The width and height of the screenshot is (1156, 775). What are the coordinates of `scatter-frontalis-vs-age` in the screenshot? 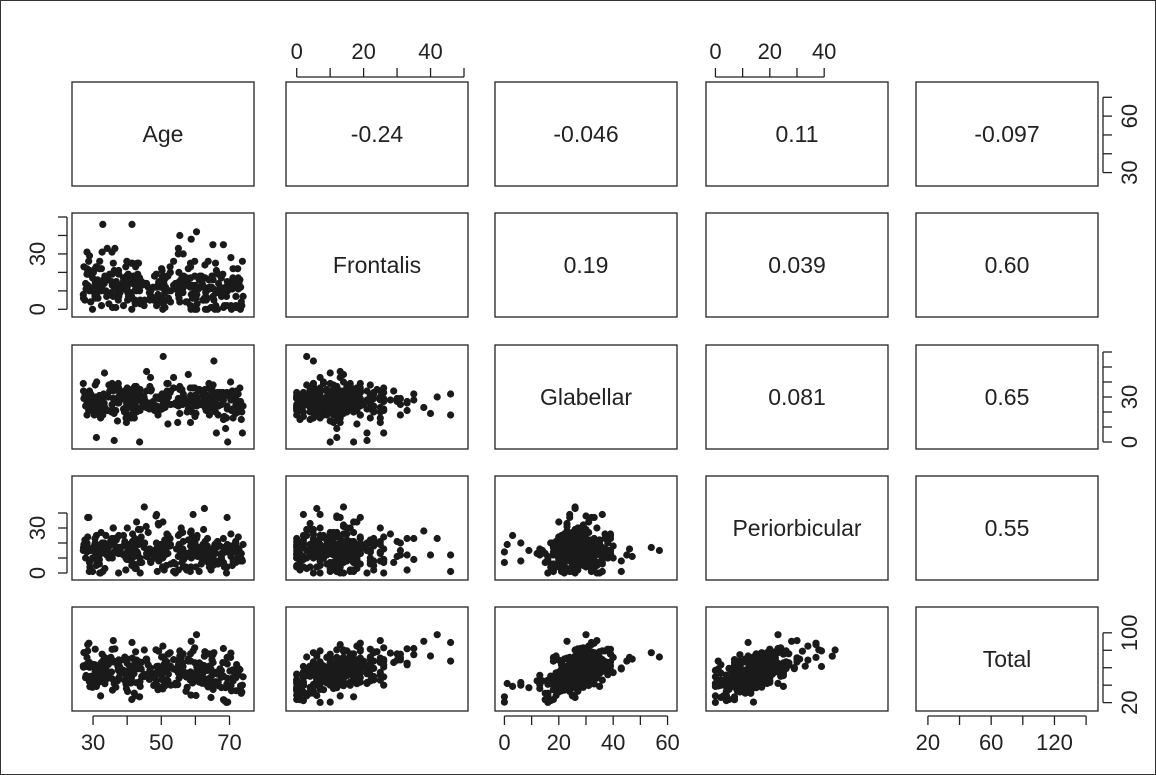 It's located at (163, 266).